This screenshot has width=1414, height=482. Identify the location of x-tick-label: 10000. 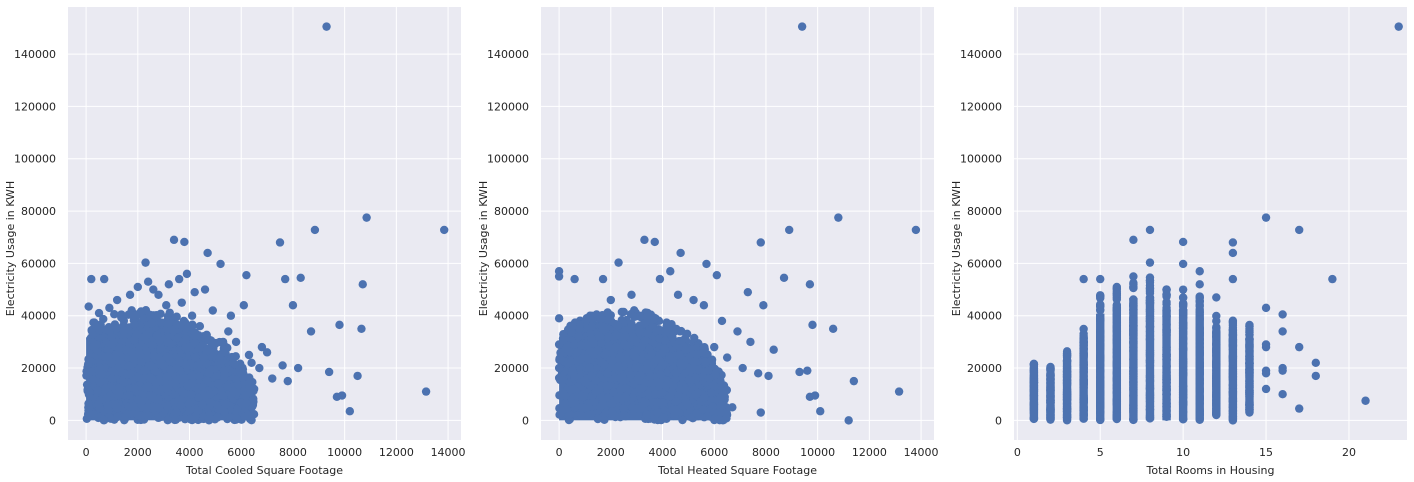
(344, 452).